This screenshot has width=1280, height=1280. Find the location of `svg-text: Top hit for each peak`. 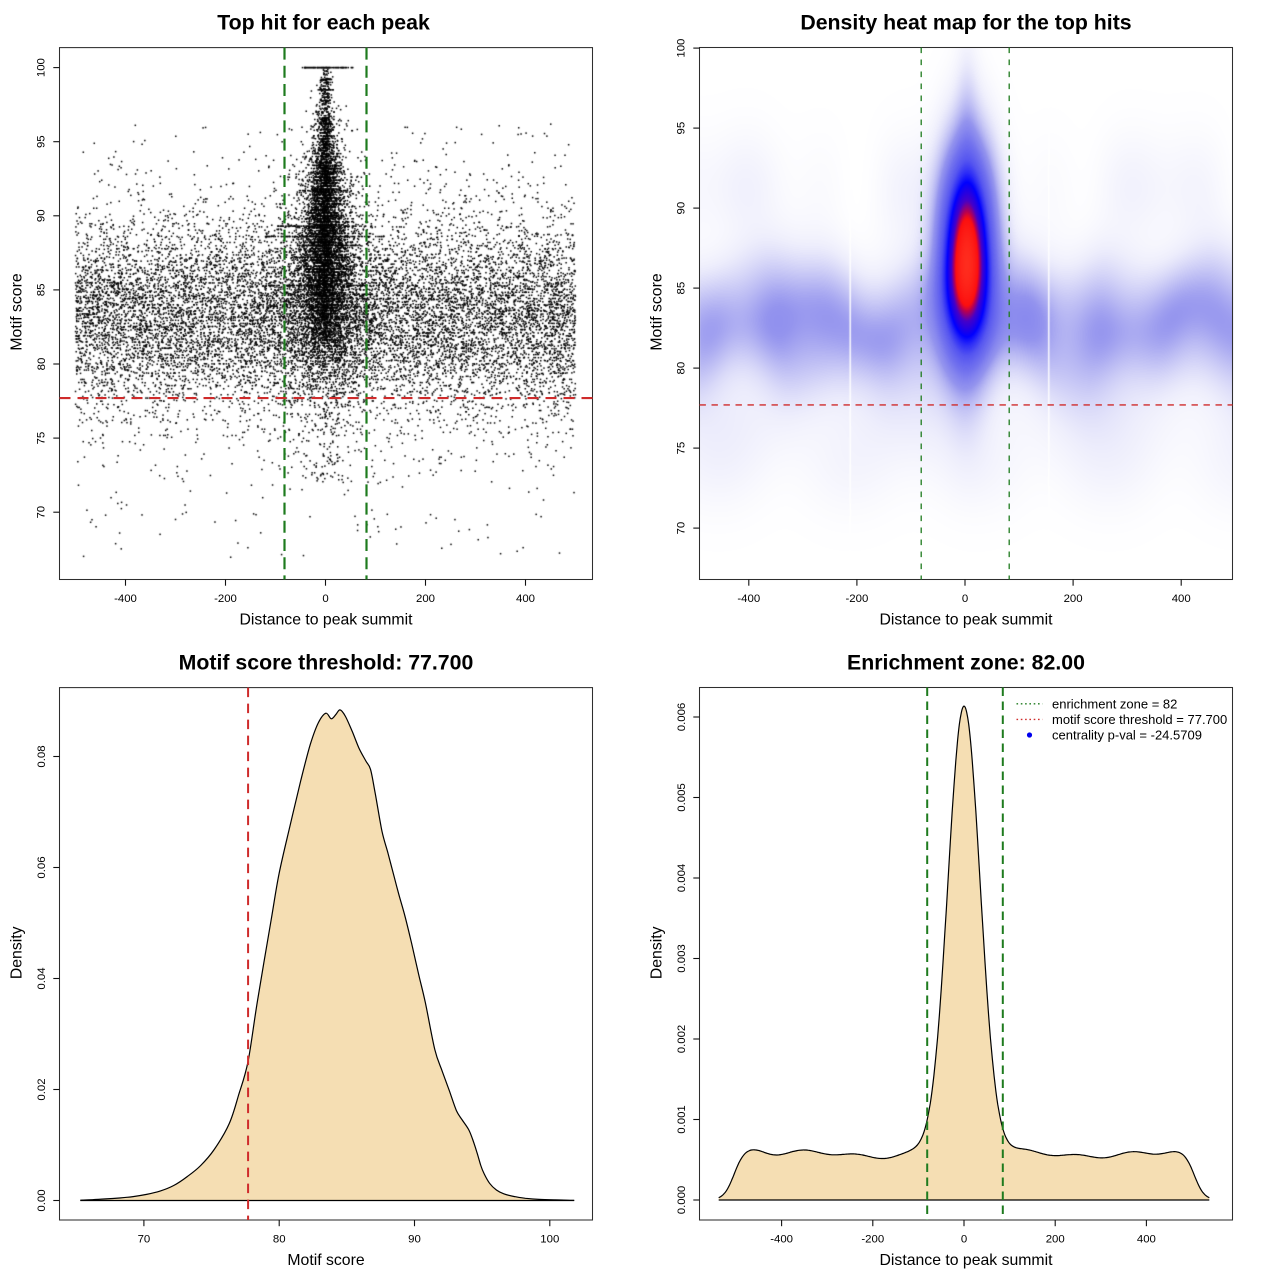

svg-text: Top hit for each peak is located at coordinates (323, 22).